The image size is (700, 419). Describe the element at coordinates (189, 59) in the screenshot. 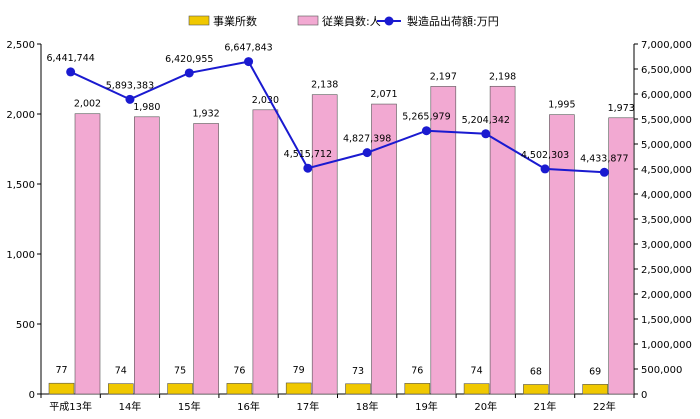

I see `data-label-shipment-value: 6,420,955` at that location.